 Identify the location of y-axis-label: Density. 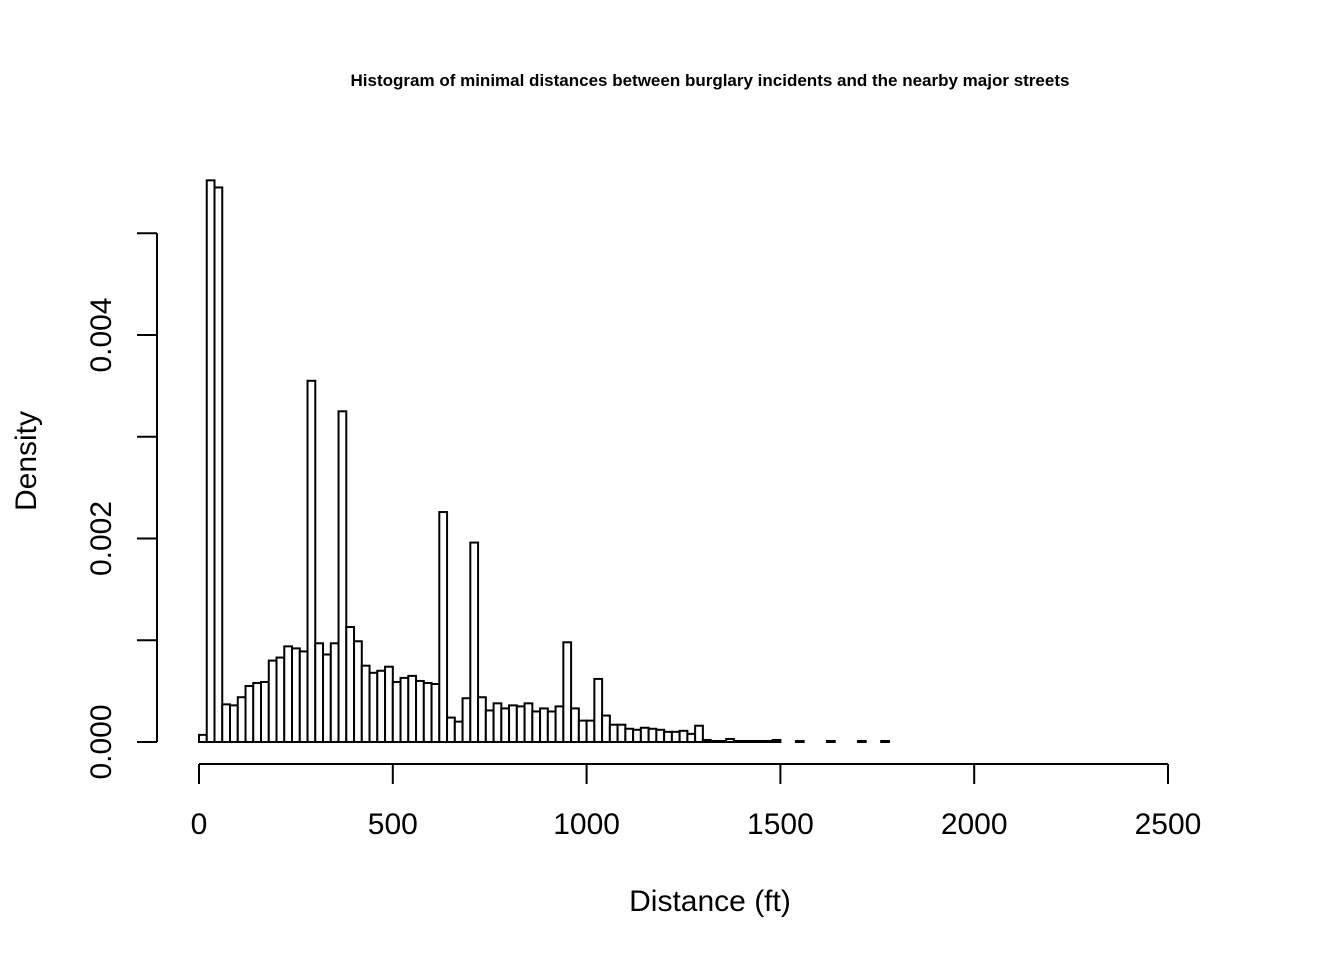
(26, 461).